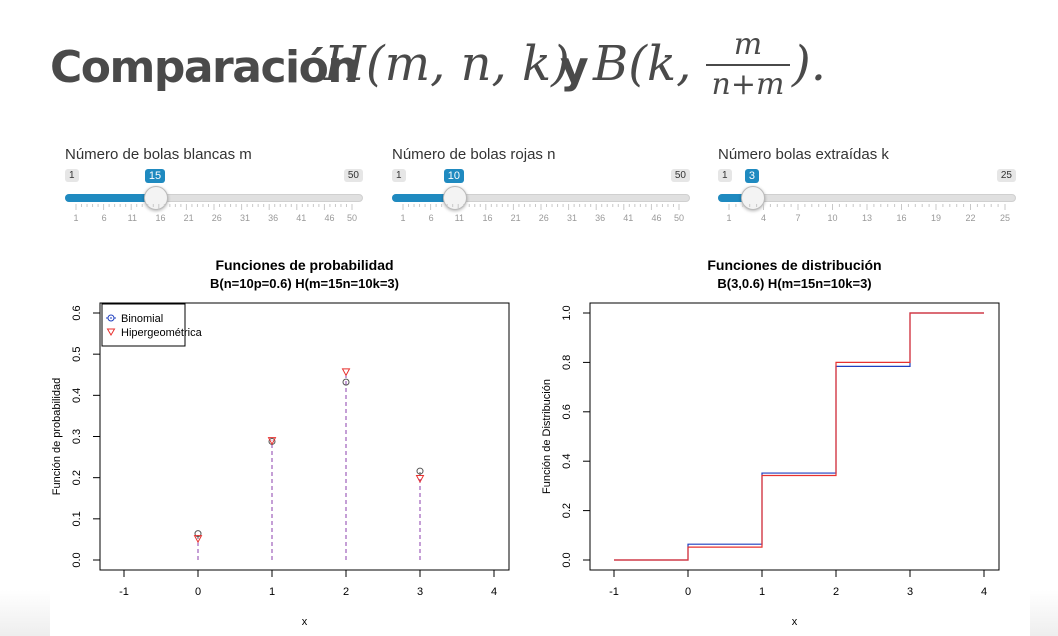 This screenshot has width=1058, height=636. What do you see at coordinates (970, 218) in the screenshot?
I see `slider-tick-label: 22` at bounding box center [970, 218].